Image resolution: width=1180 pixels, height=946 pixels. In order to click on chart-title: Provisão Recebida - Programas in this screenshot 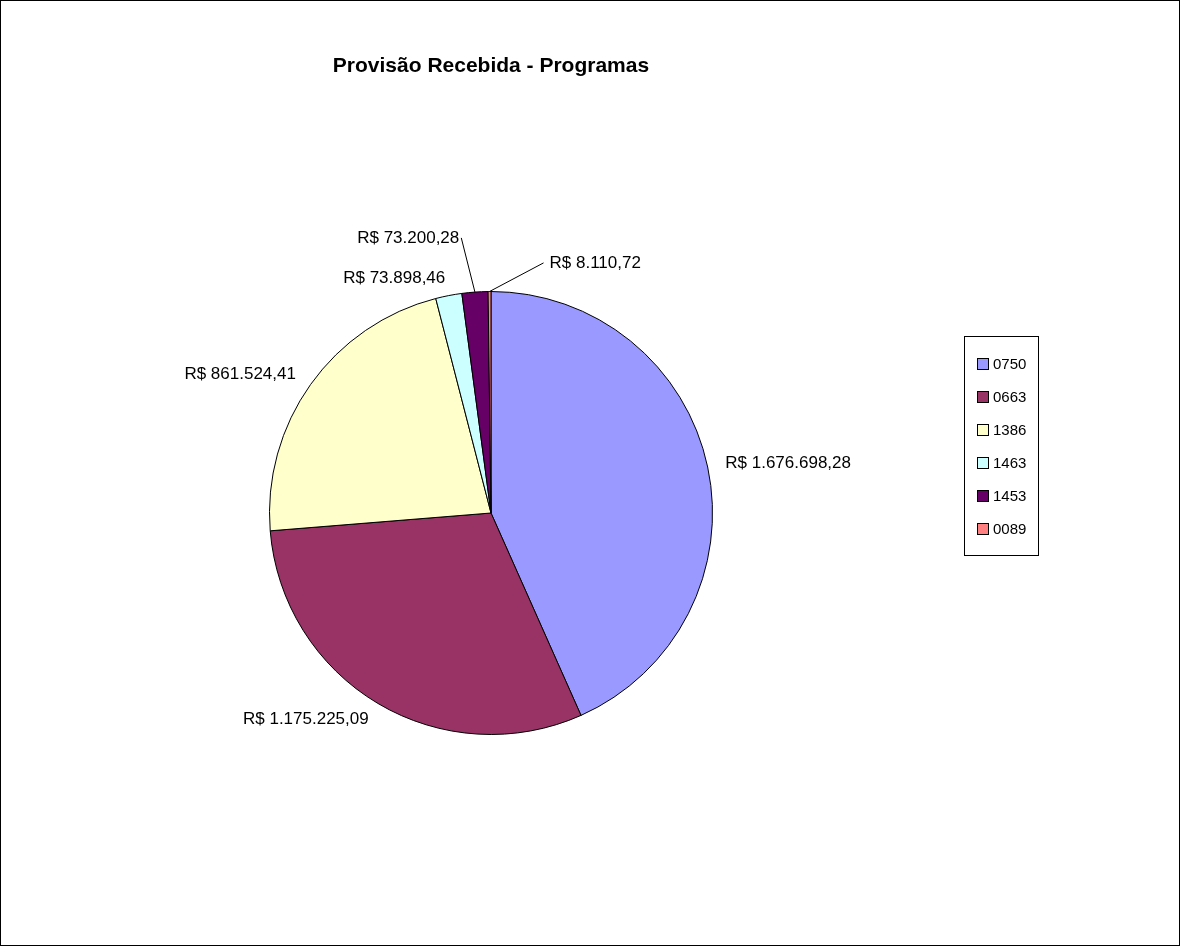, I will do `click(491, 65)`.